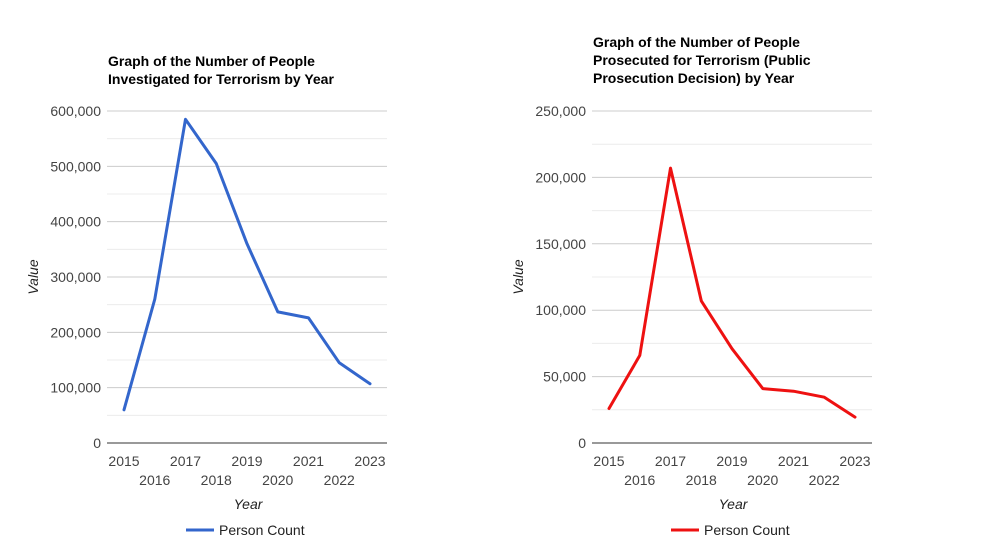 The image size is (985, 553). What do you see at coordinates (701, 480) in the screenshot?
I see `chart-2-x-tick-label: 2018` at bounding box center [701, 480].